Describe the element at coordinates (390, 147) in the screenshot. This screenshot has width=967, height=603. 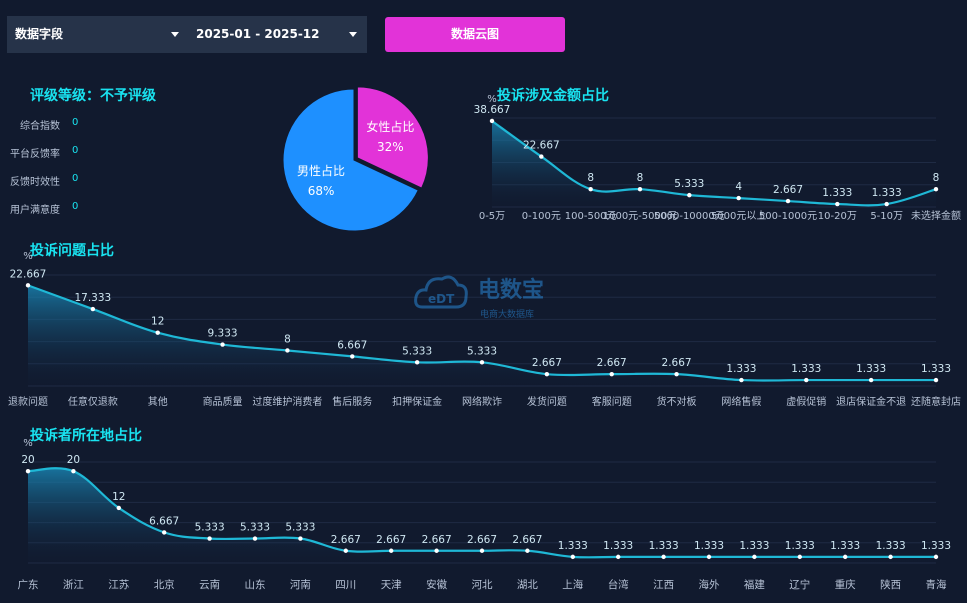
I see `pie-slice-value: 32%` at that location.